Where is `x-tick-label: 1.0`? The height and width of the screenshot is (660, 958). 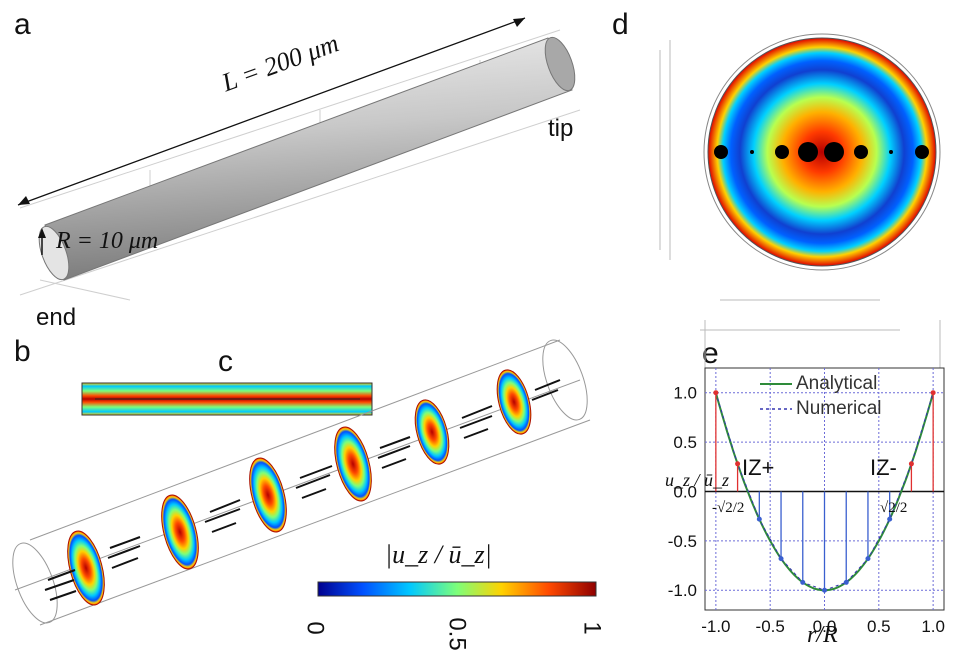 x-tick-label: 1.0 is located at coordinates (933, 626).